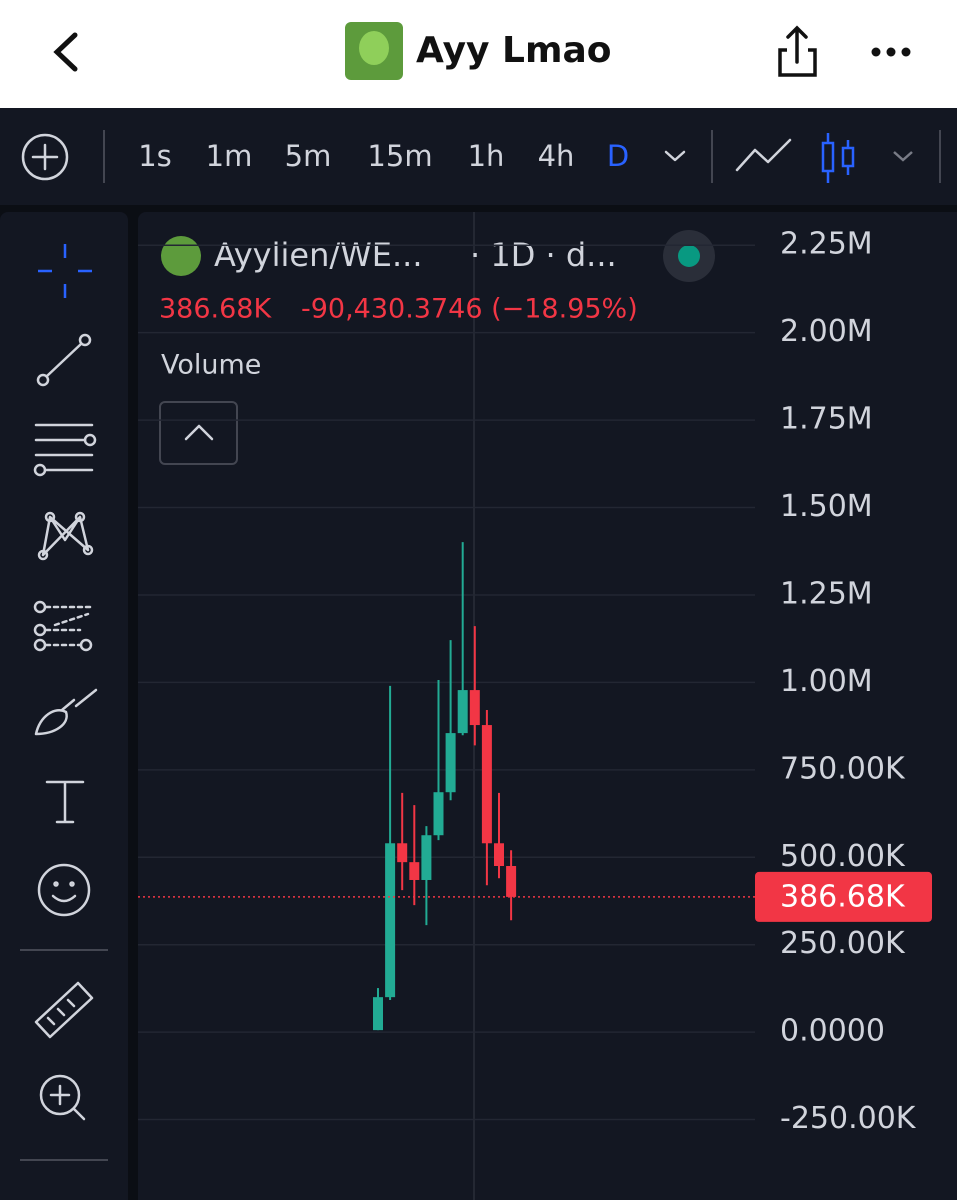 The height and width of the screenshot is (1200, 957). What do you see at coordinates (64, 360) in the screenshot?
I see `line-tool` at bounding box center [64, 360].